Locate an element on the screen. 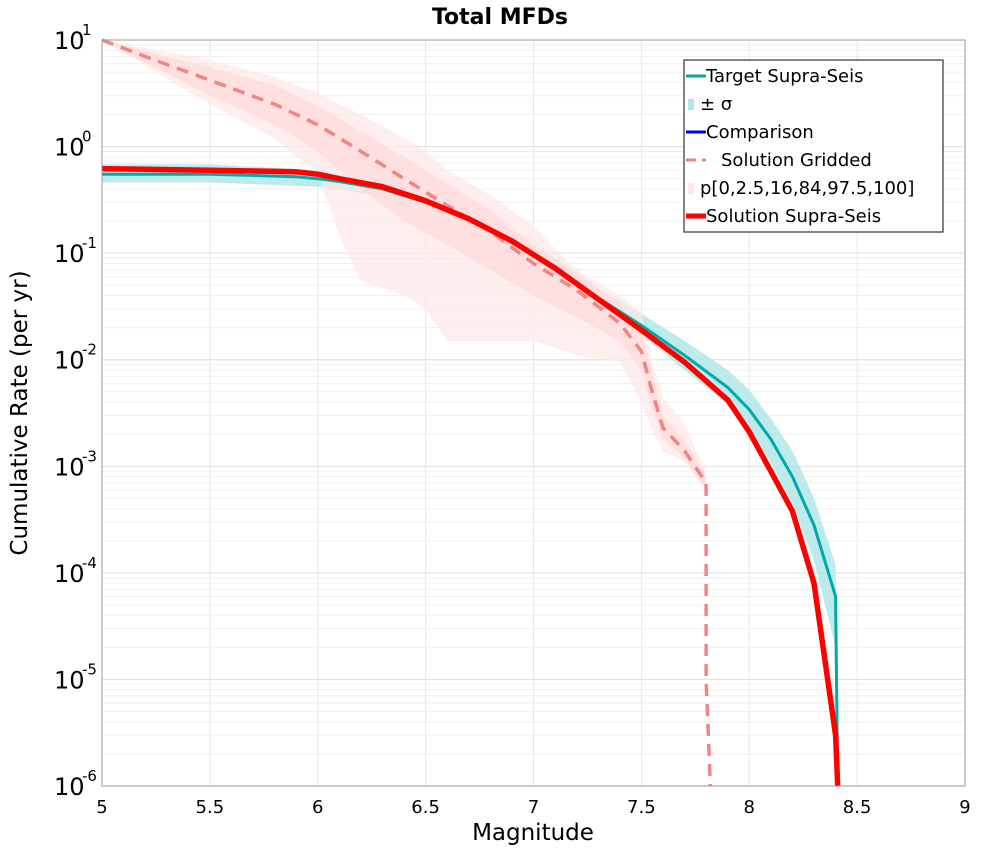  y-tick-exponent: -1 is located at coordinates (89, 243).